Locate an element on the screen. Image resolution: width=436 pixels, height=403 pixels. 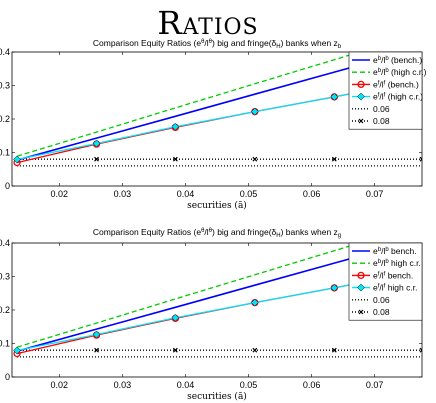
legend-label-3: ef/lf (high c.r.) is located at coordinates (398, 97).